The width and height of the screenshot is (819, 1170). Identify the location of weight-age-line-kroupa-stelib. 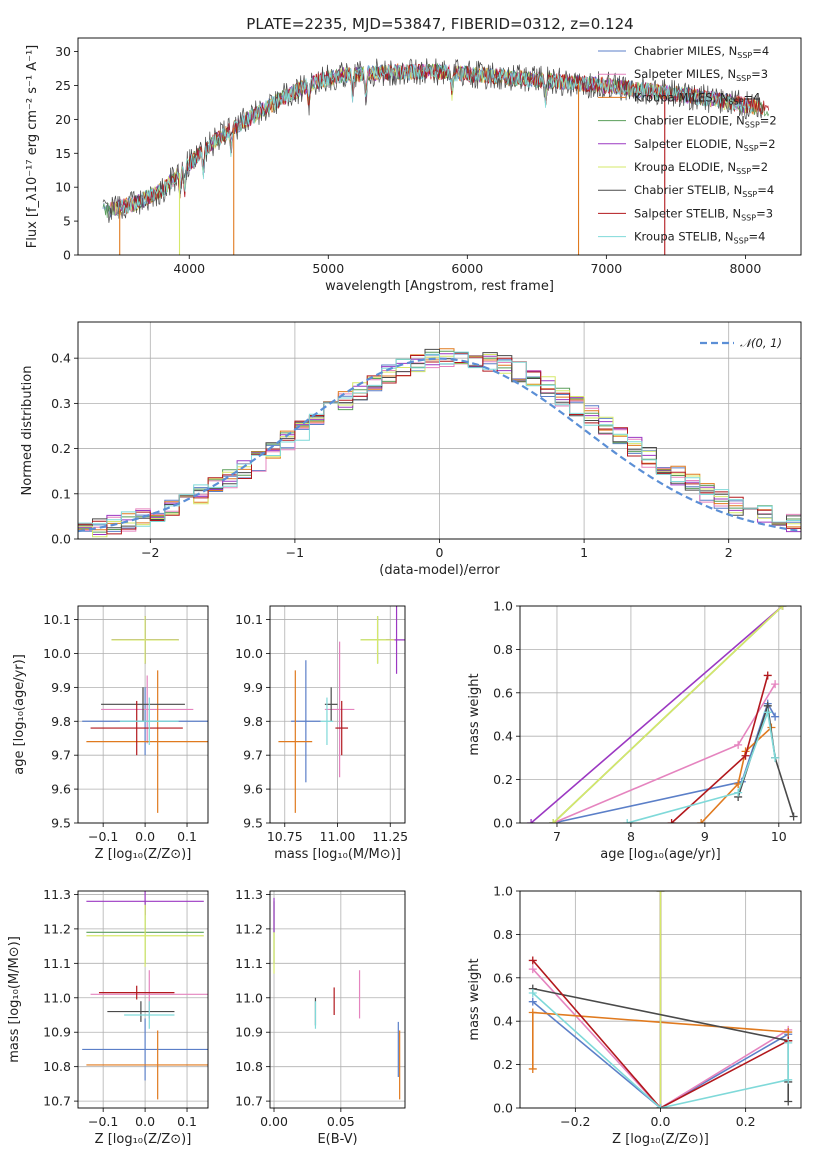
(701, 766).